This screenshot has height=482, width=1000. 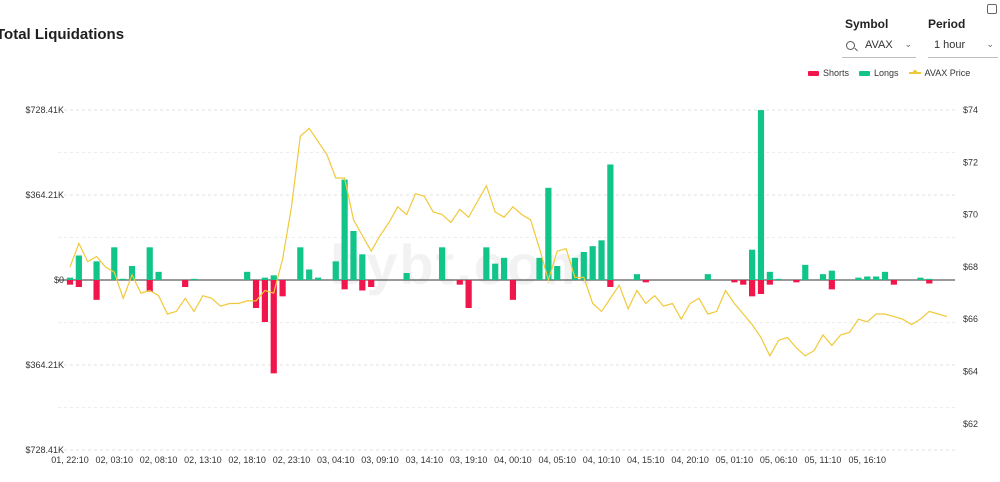 What do you see at coordinates (950, 45) in the screenshot?
I see `period-value: 1 hour` at bounding box center [950, 45].